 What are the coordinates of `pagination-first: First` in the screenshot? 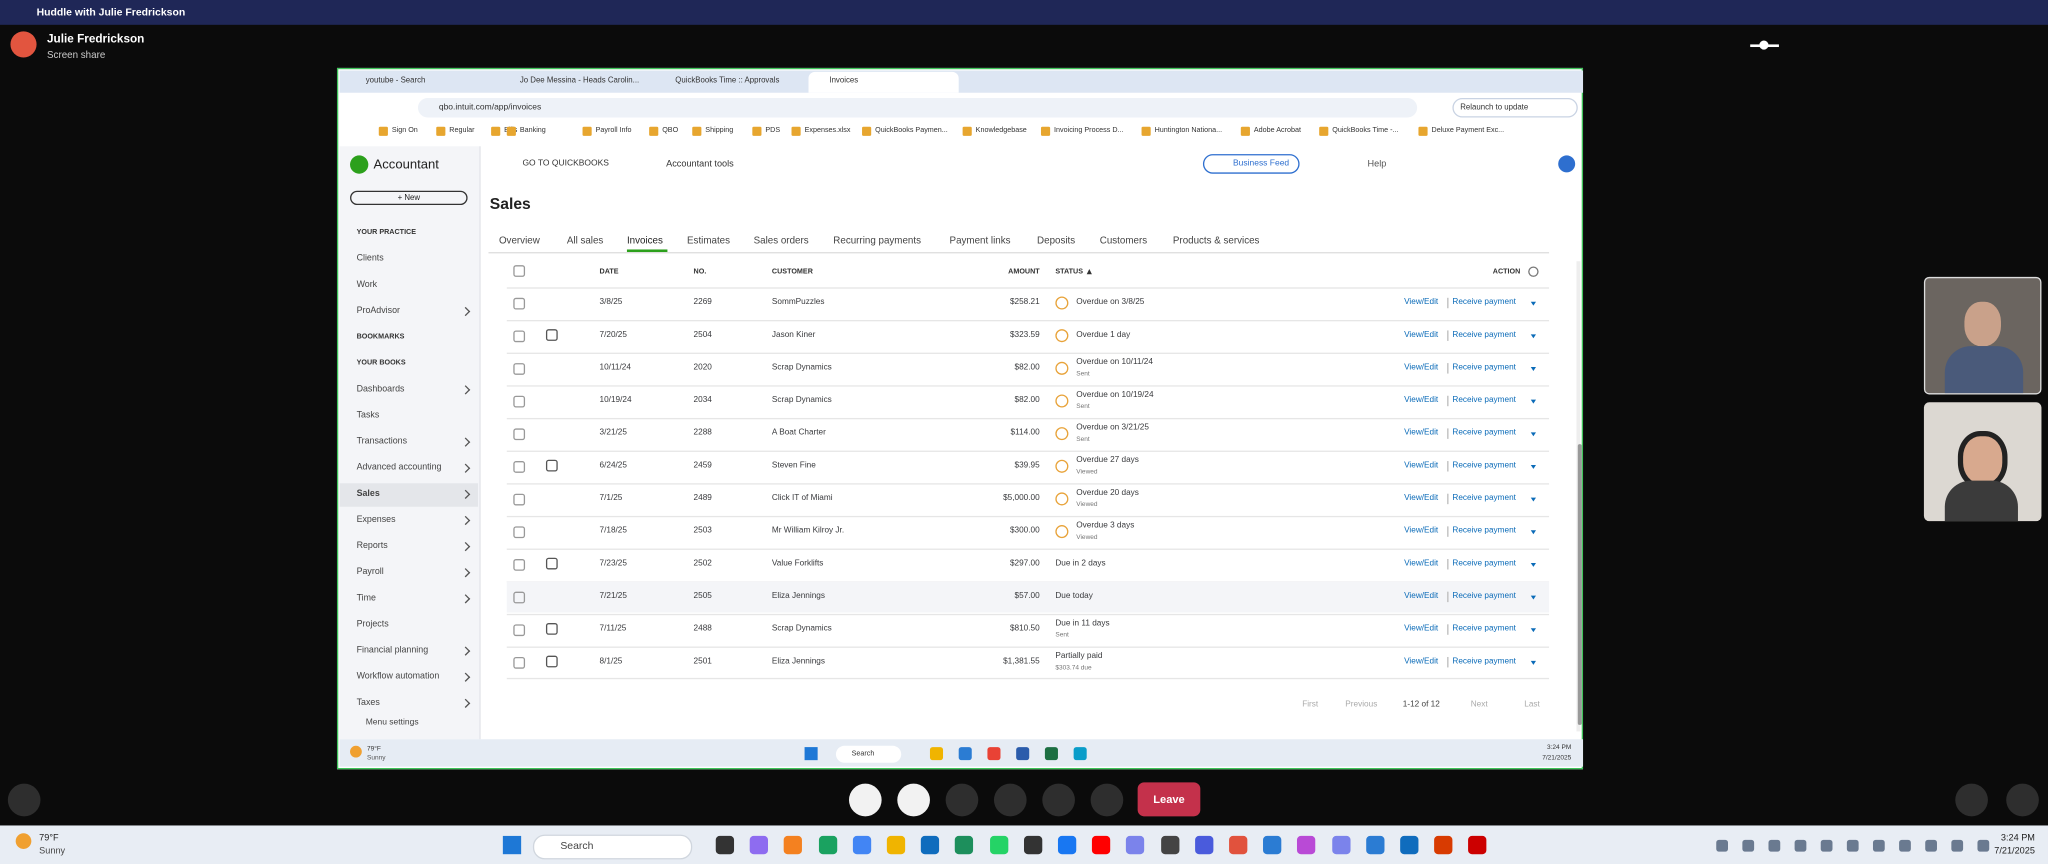 It's located at (1310, 704).